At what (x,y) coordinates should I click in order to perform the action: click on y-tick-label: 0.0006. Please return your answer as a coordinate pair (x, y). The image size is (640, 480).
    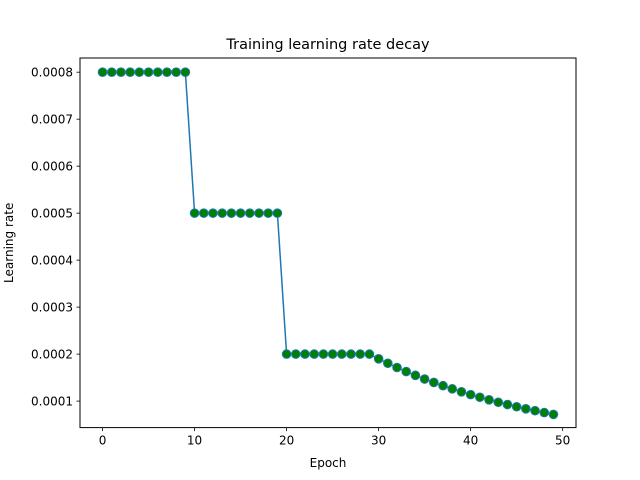
    Looking at the image, I should click on (52, 166).